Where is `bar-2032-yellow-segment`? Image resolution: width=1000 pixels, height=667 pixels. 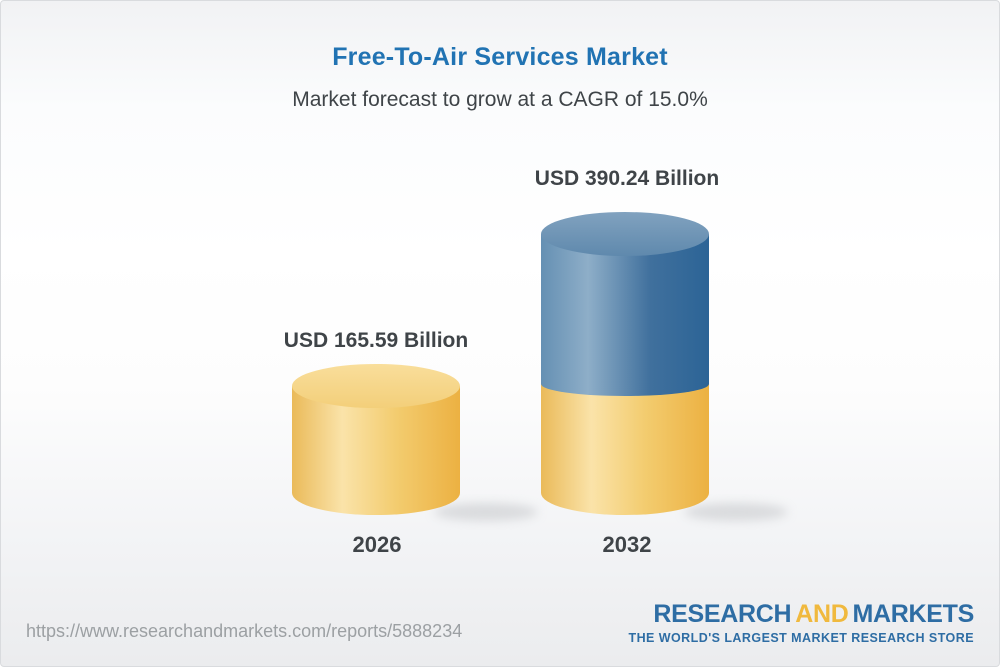 bar-2032-yellow-segment is located at coordinates (625, 449).